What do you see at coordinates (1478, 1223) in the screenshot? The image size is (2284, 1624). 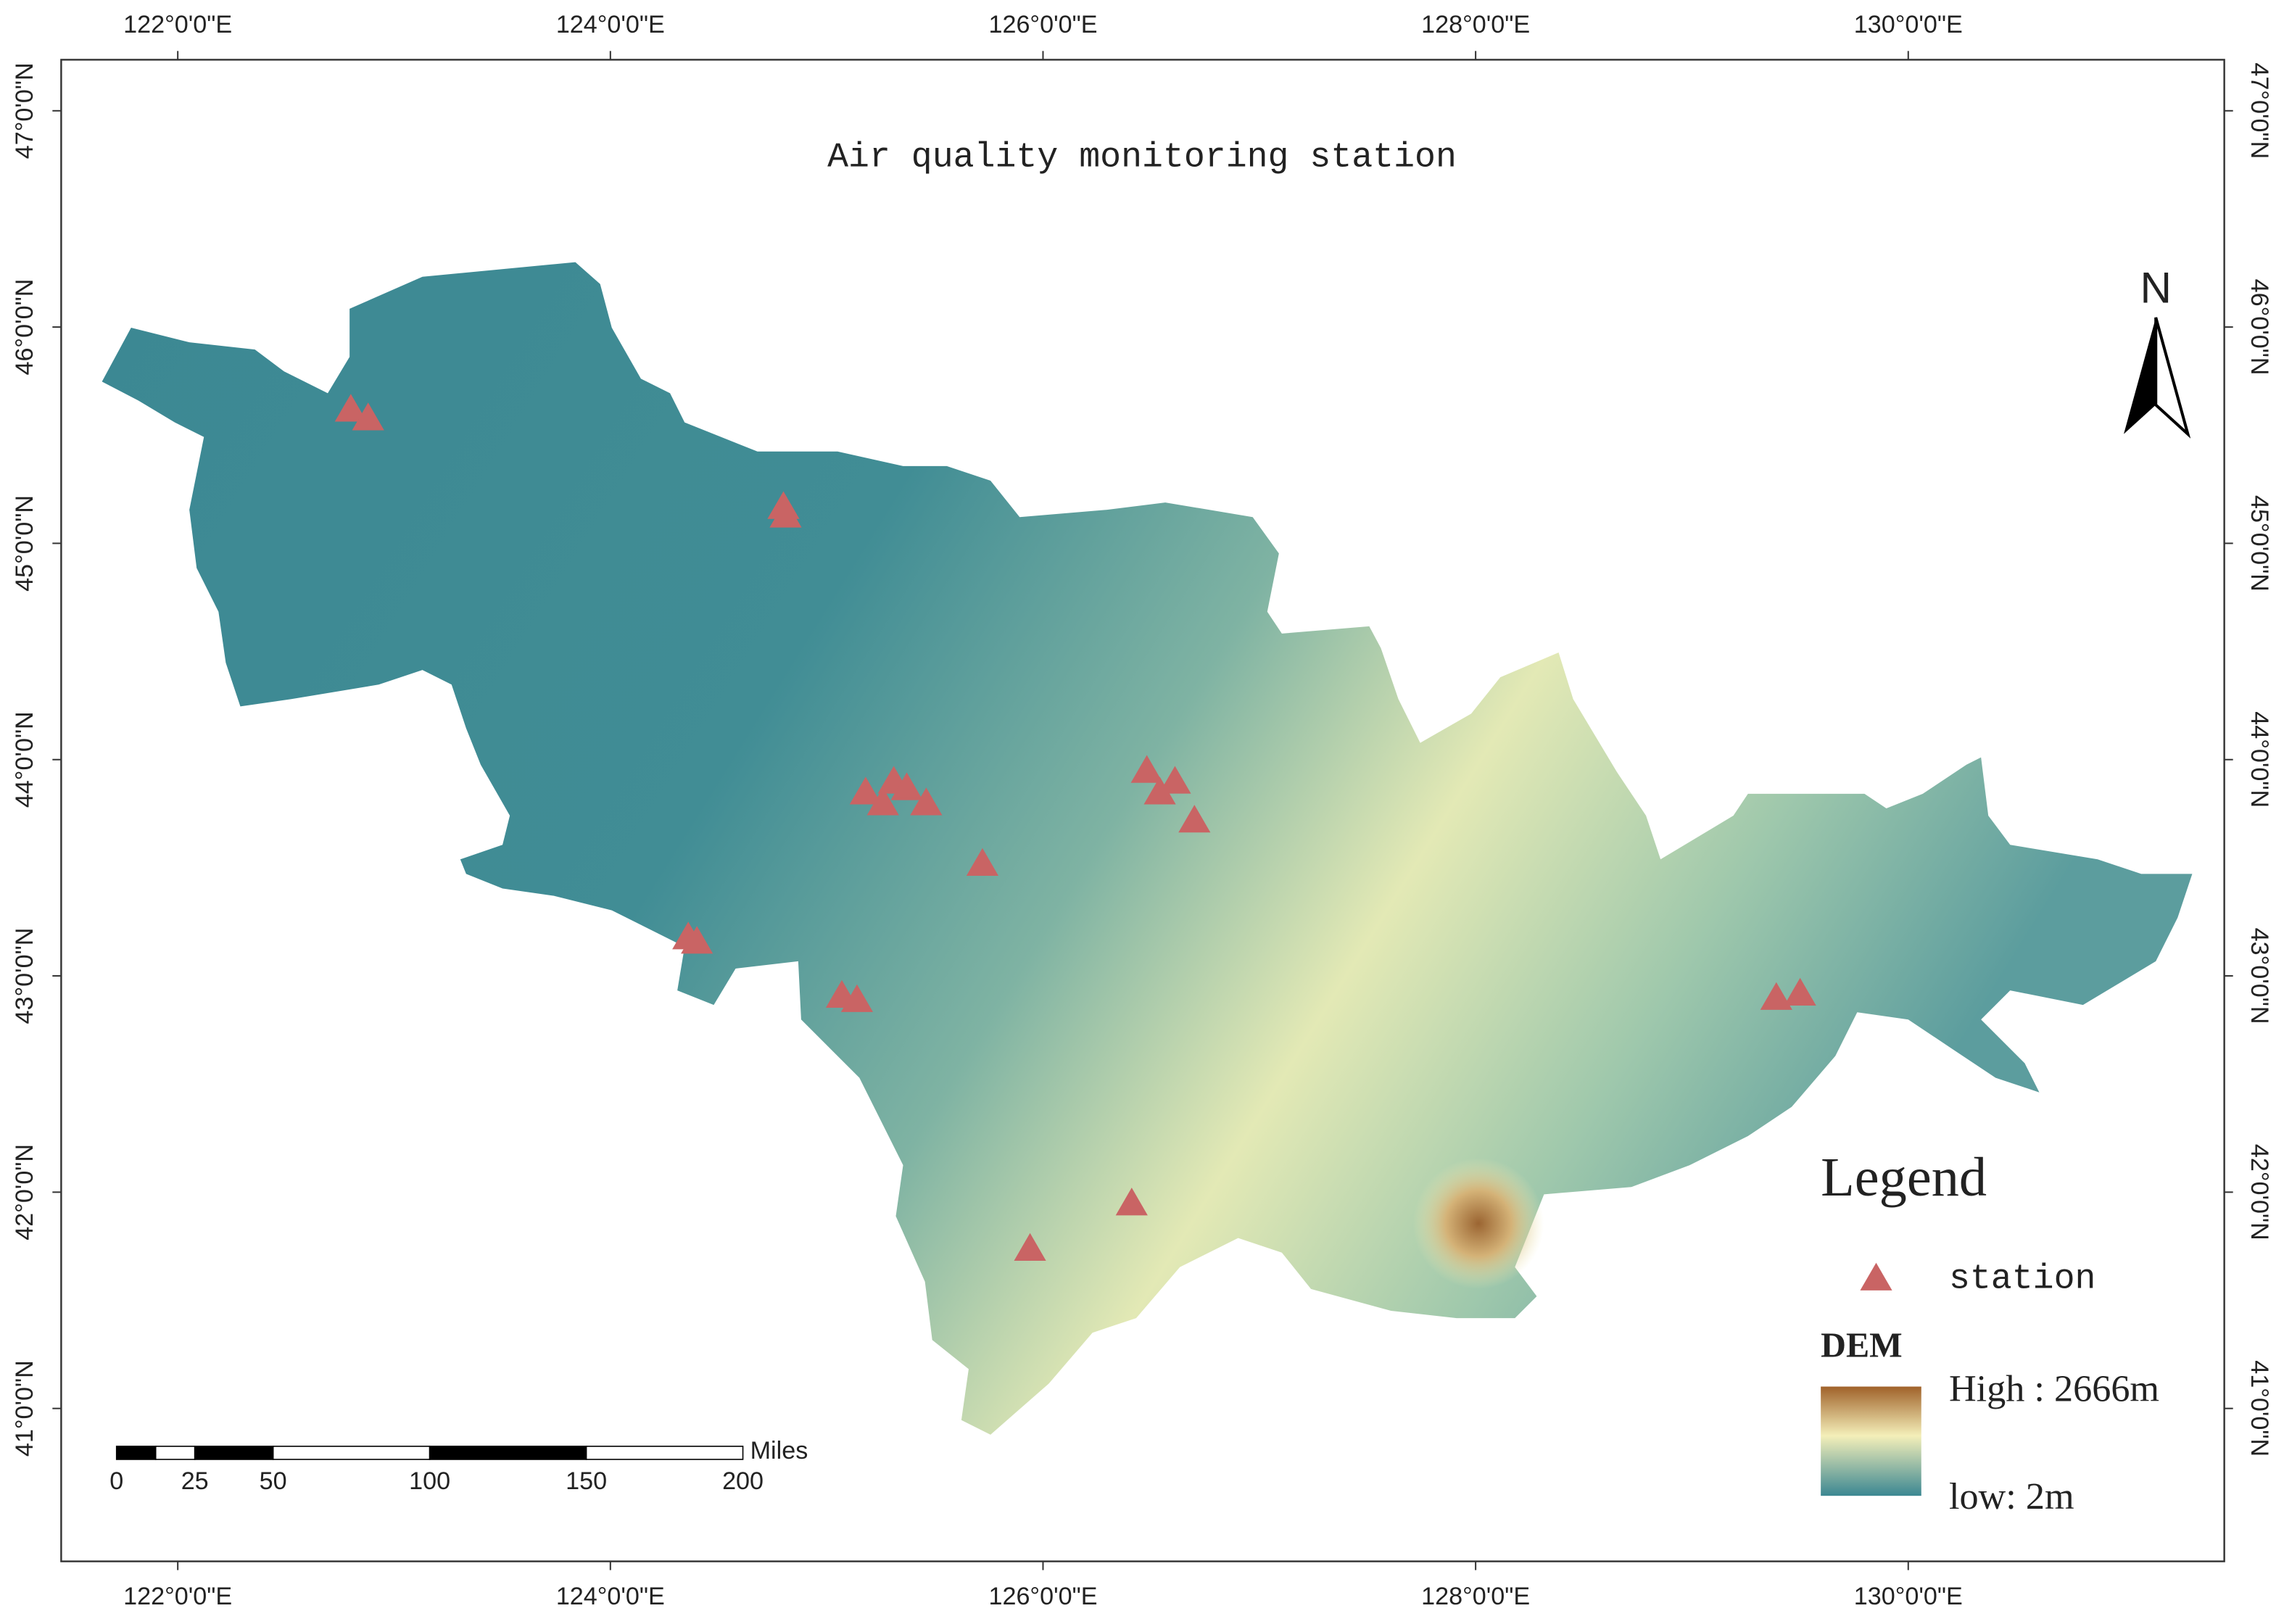 I see `dem-peak` at bounding box center [1478, 1223].